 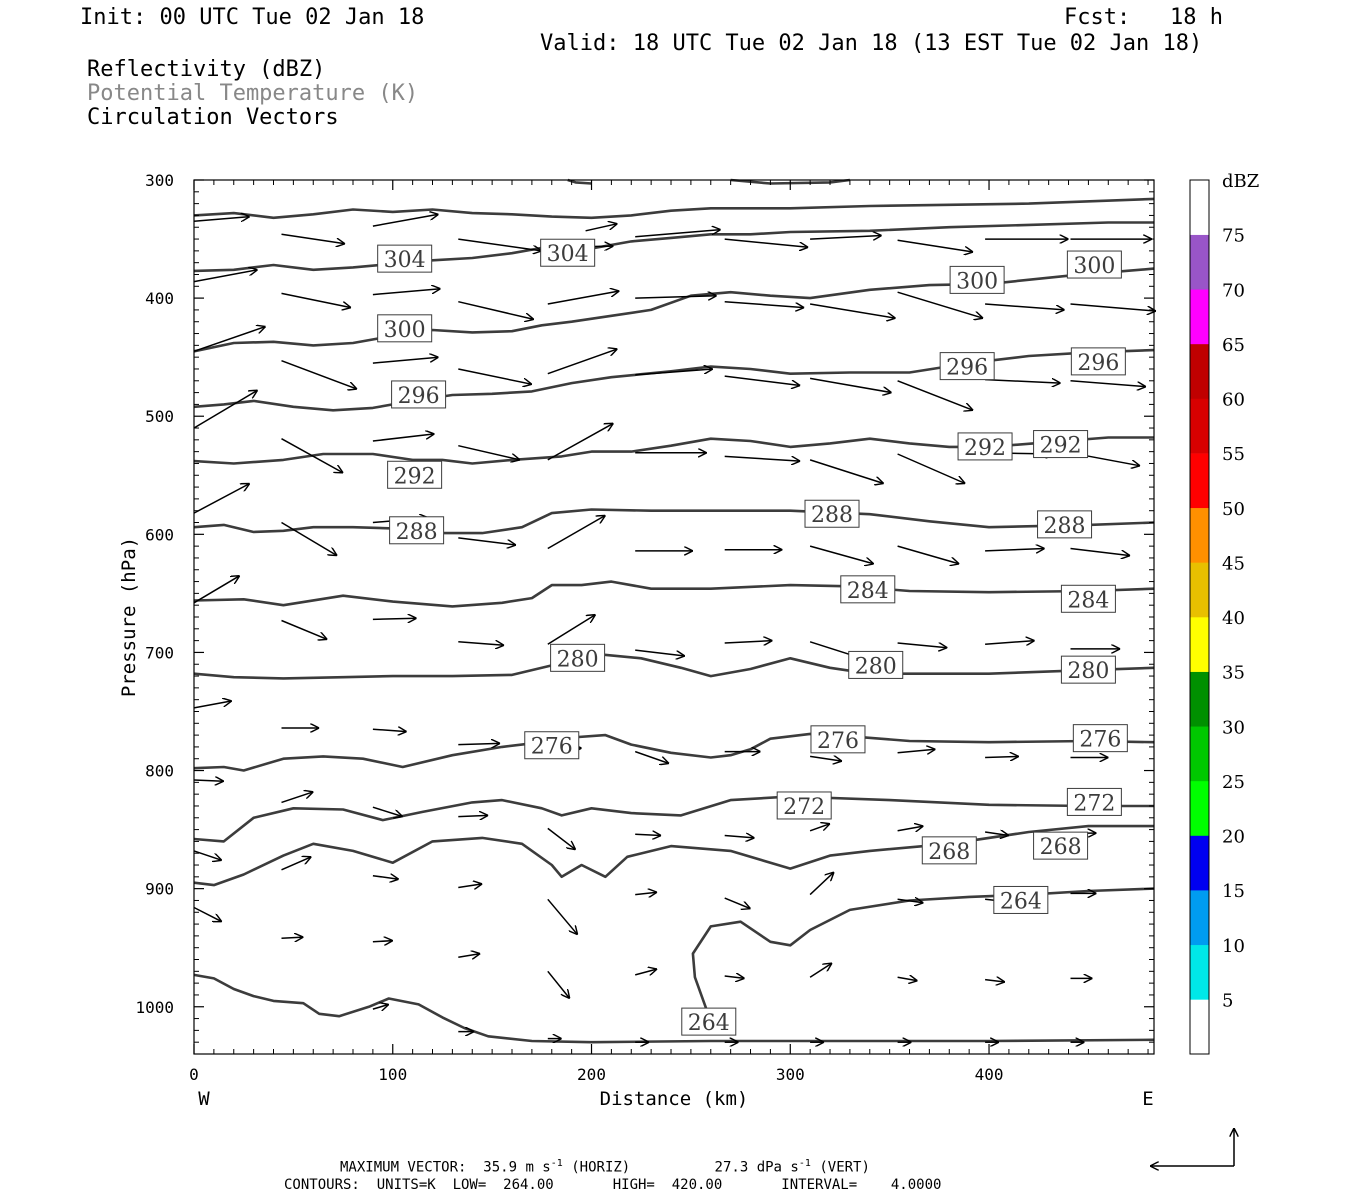 What do you see at coordinates (844, 1167) in the screenshot?
I see `max-vert-tag: (VERT)` at bounding box center [844, 1167].